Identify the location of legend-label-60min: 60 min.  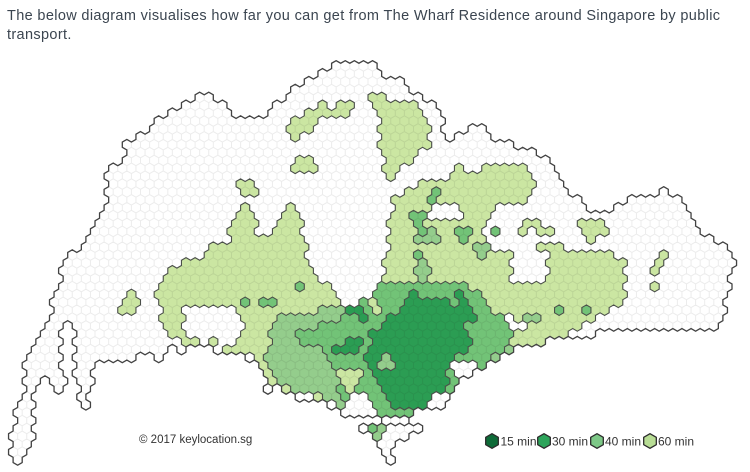
(676, 442).